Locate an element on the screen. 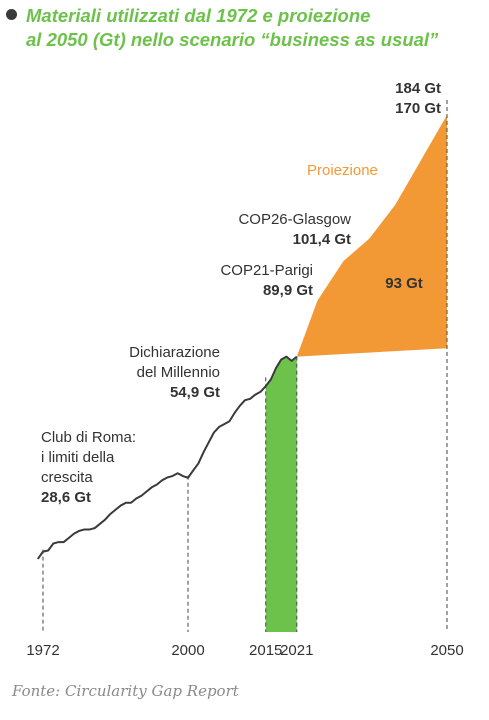 The height and width of the screenshot is (720, 489). cop21-label: COP21-Parigi is located at coordinates (266, 270).